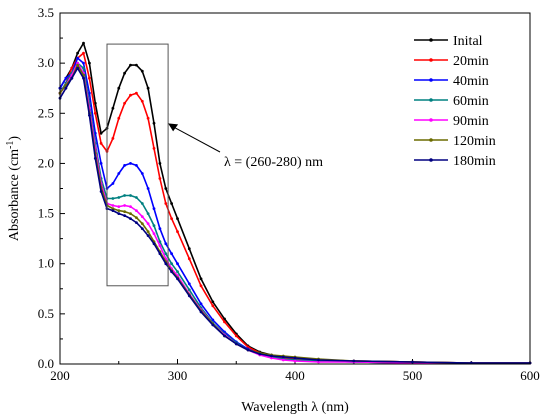 Image resolution: width=550 pixels, height=419 pixels. I want to click on y-tick-label: 0.5, so click(46, 313).